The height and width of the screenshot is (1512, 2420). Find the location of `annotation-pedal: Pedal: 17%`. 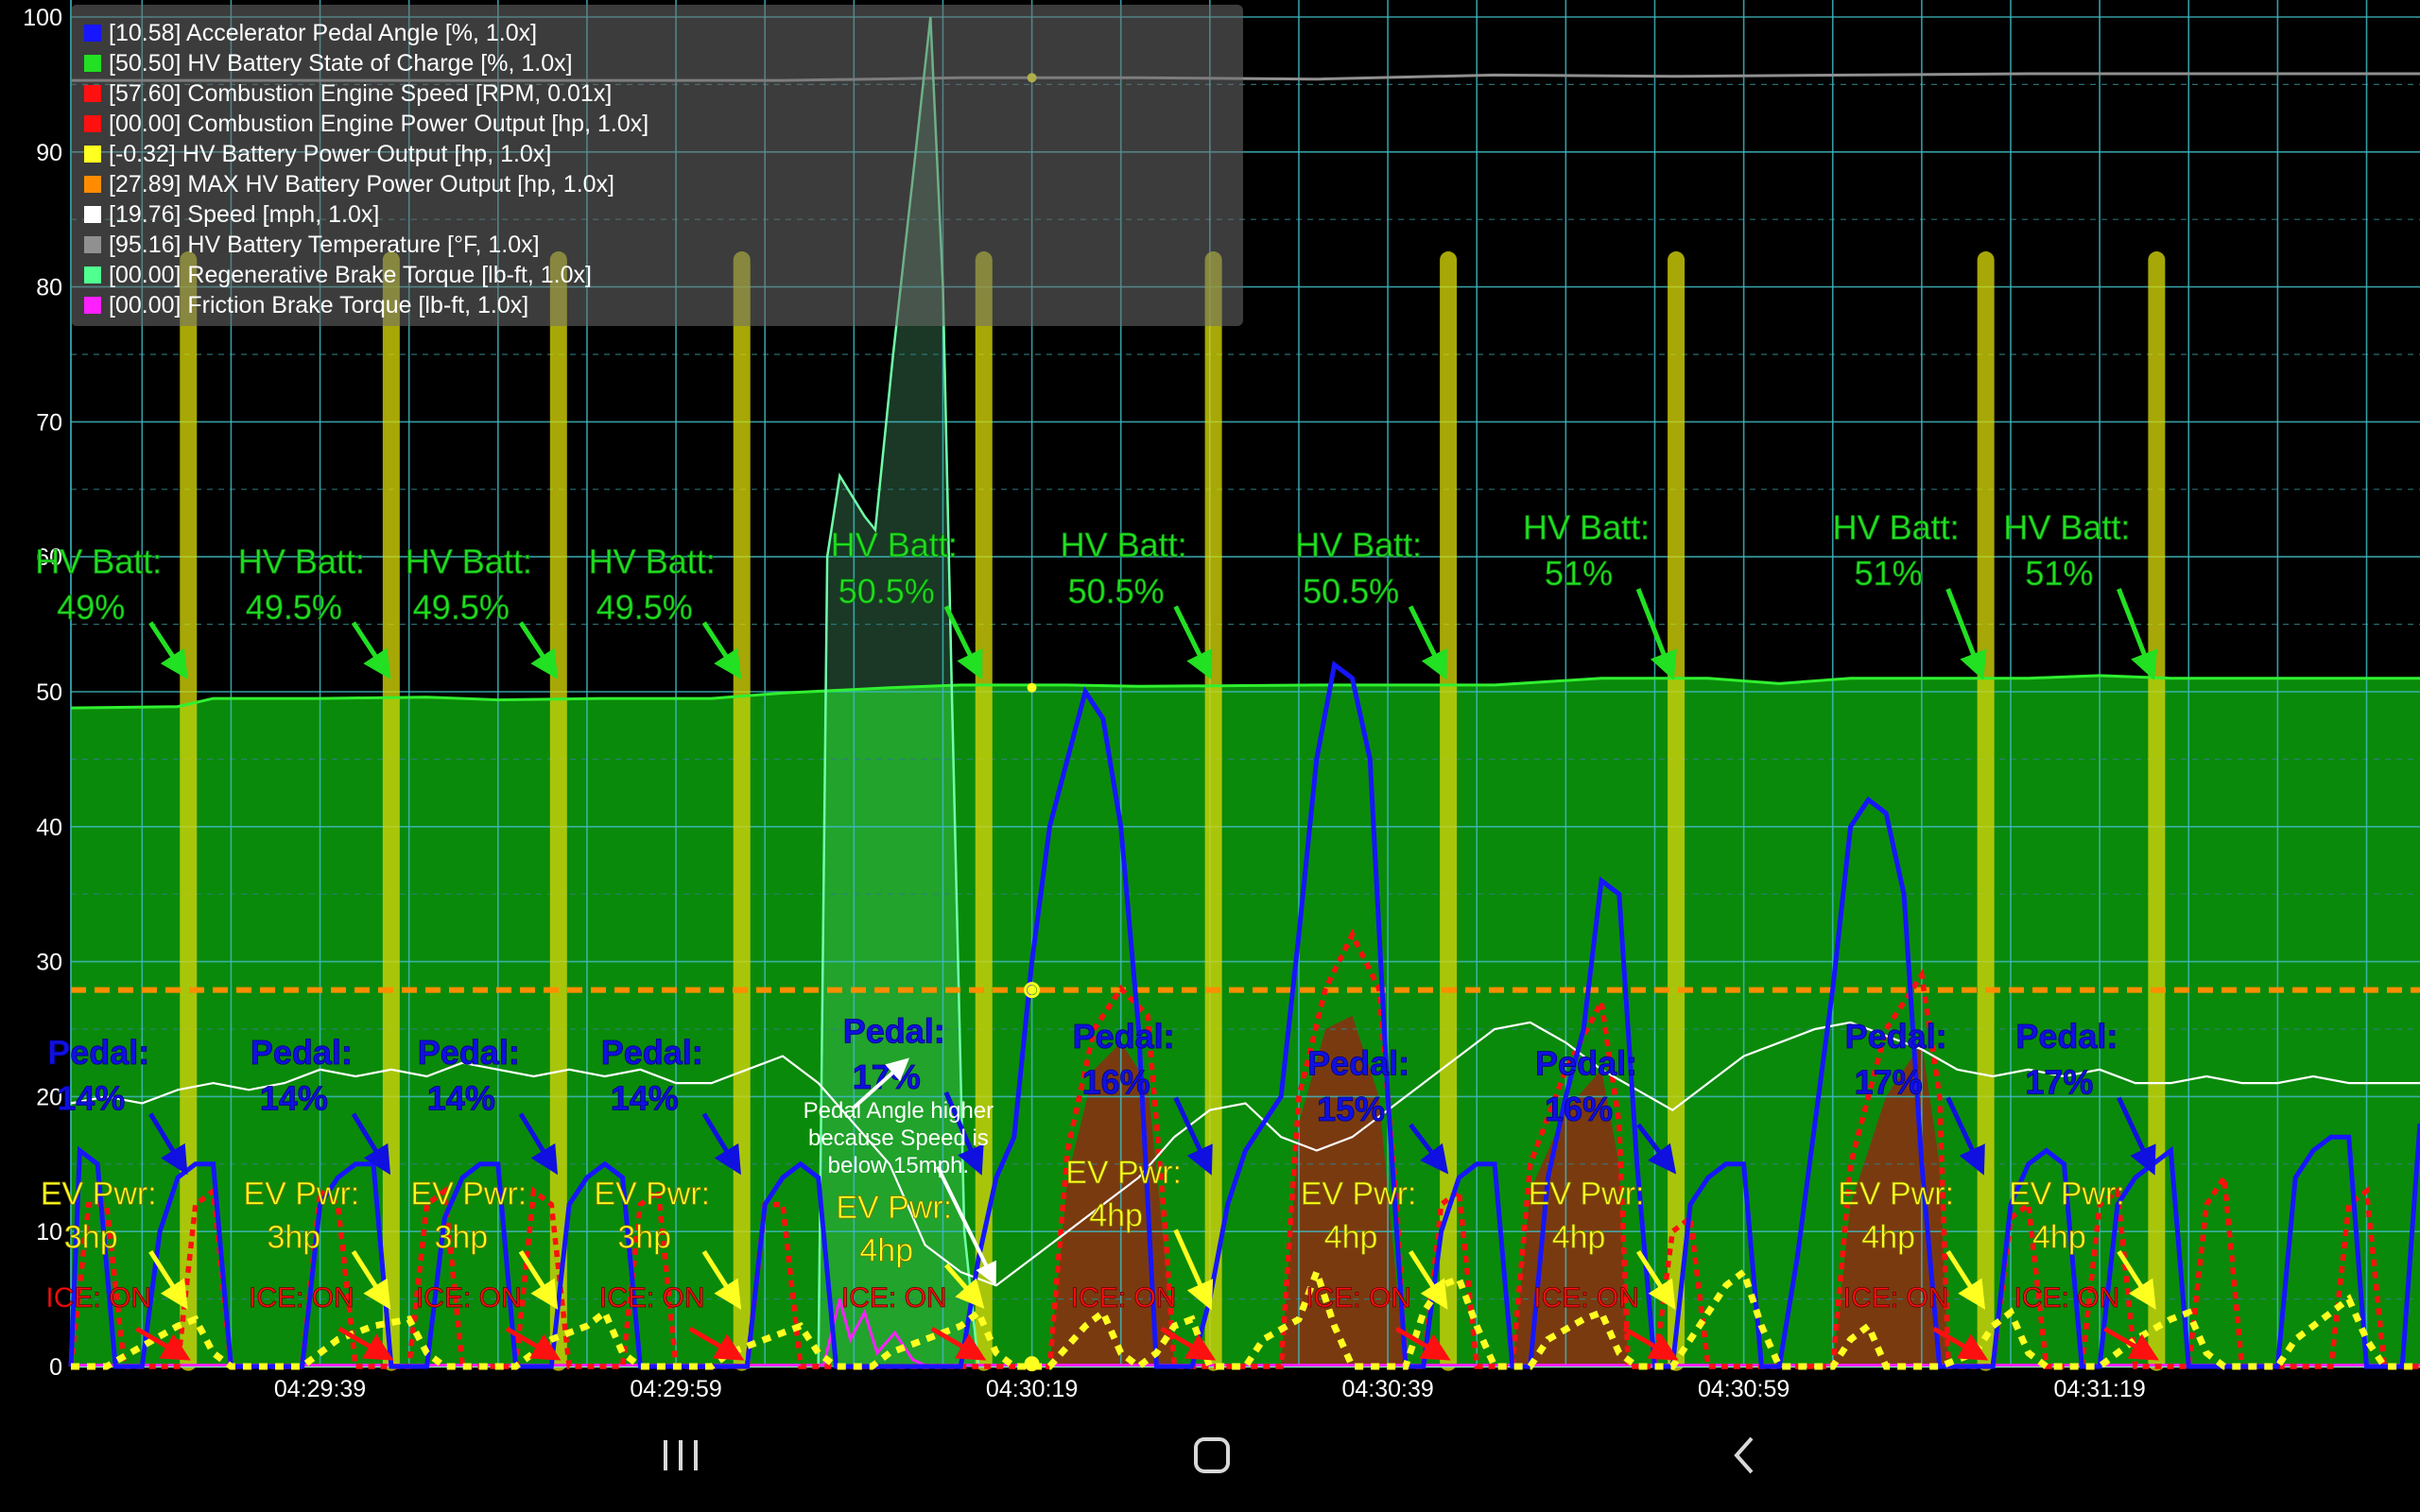

annotation-pedal: Pedal: 17% is located at coordinates (1914, 1096).